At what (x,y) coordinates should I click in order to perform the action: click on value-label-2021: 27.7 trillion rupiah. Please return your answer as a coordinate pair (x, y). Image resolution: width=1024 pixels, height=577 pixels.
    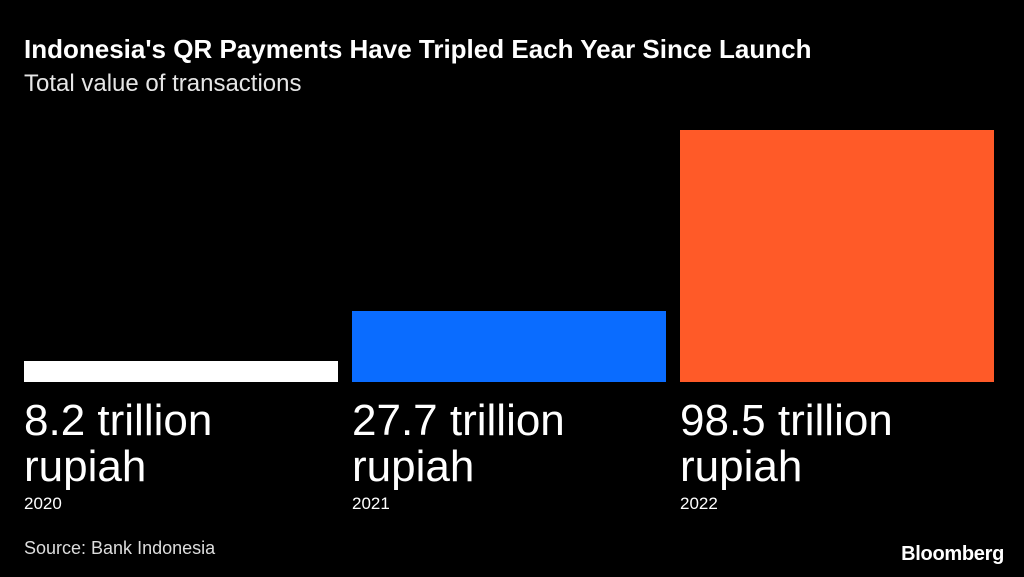
    Looking at the image, I should click on (458, 444).